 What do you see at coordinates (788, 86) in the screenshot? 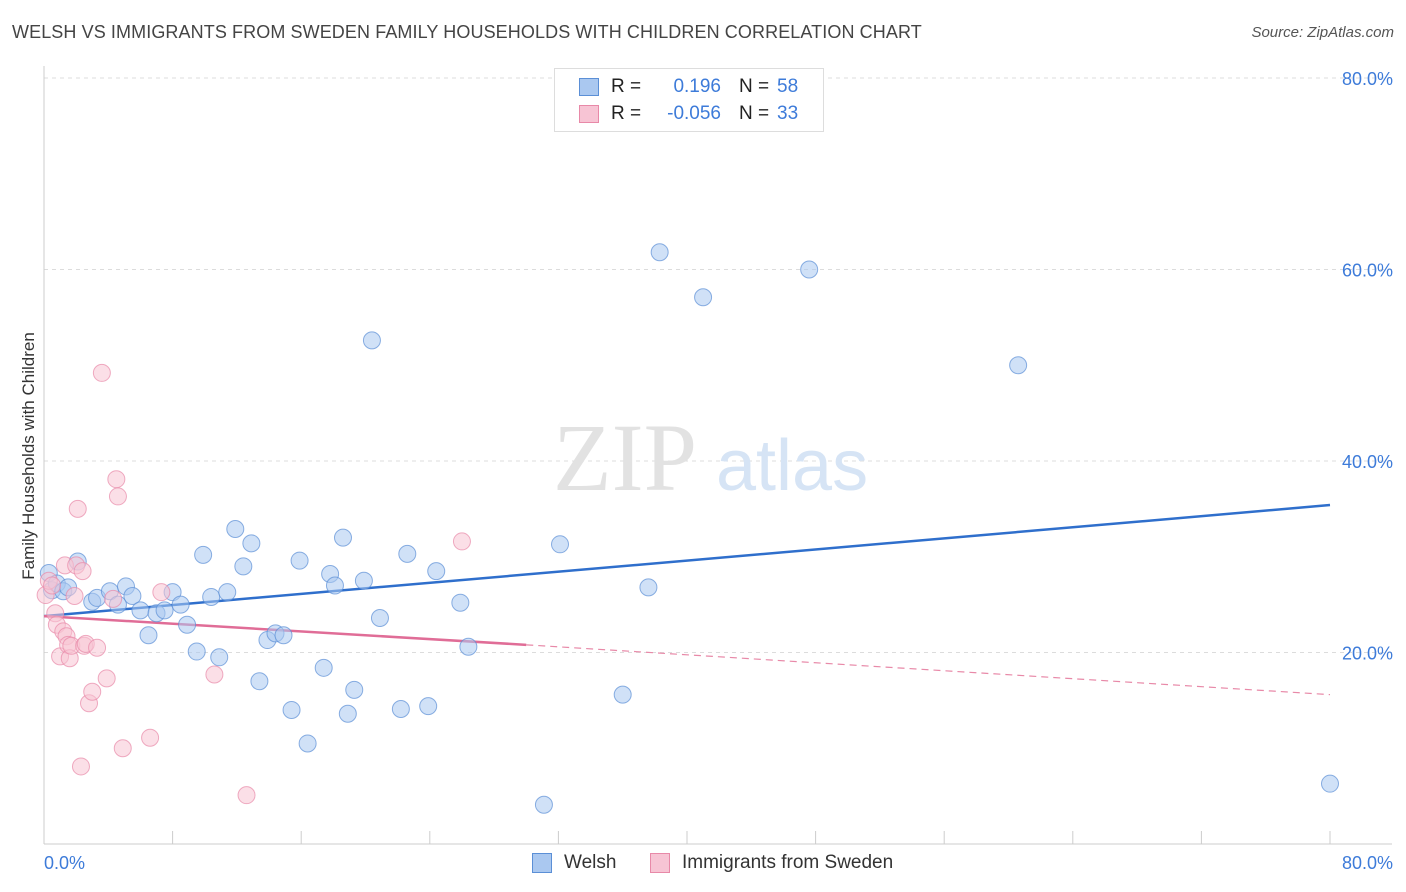
I see `legend-n-value: 58` at bounding box center [788, 86].